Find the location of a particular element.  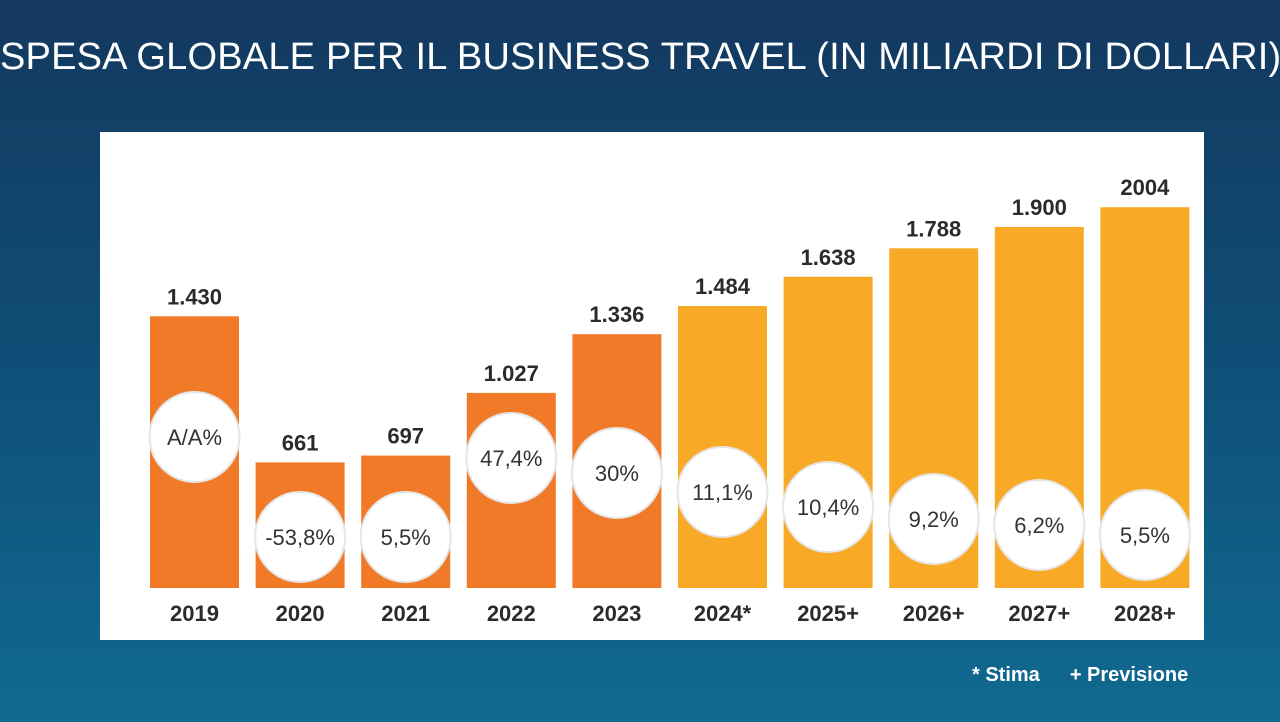

x-tick-label: 2027+ is located at coordinates (1039, 613).